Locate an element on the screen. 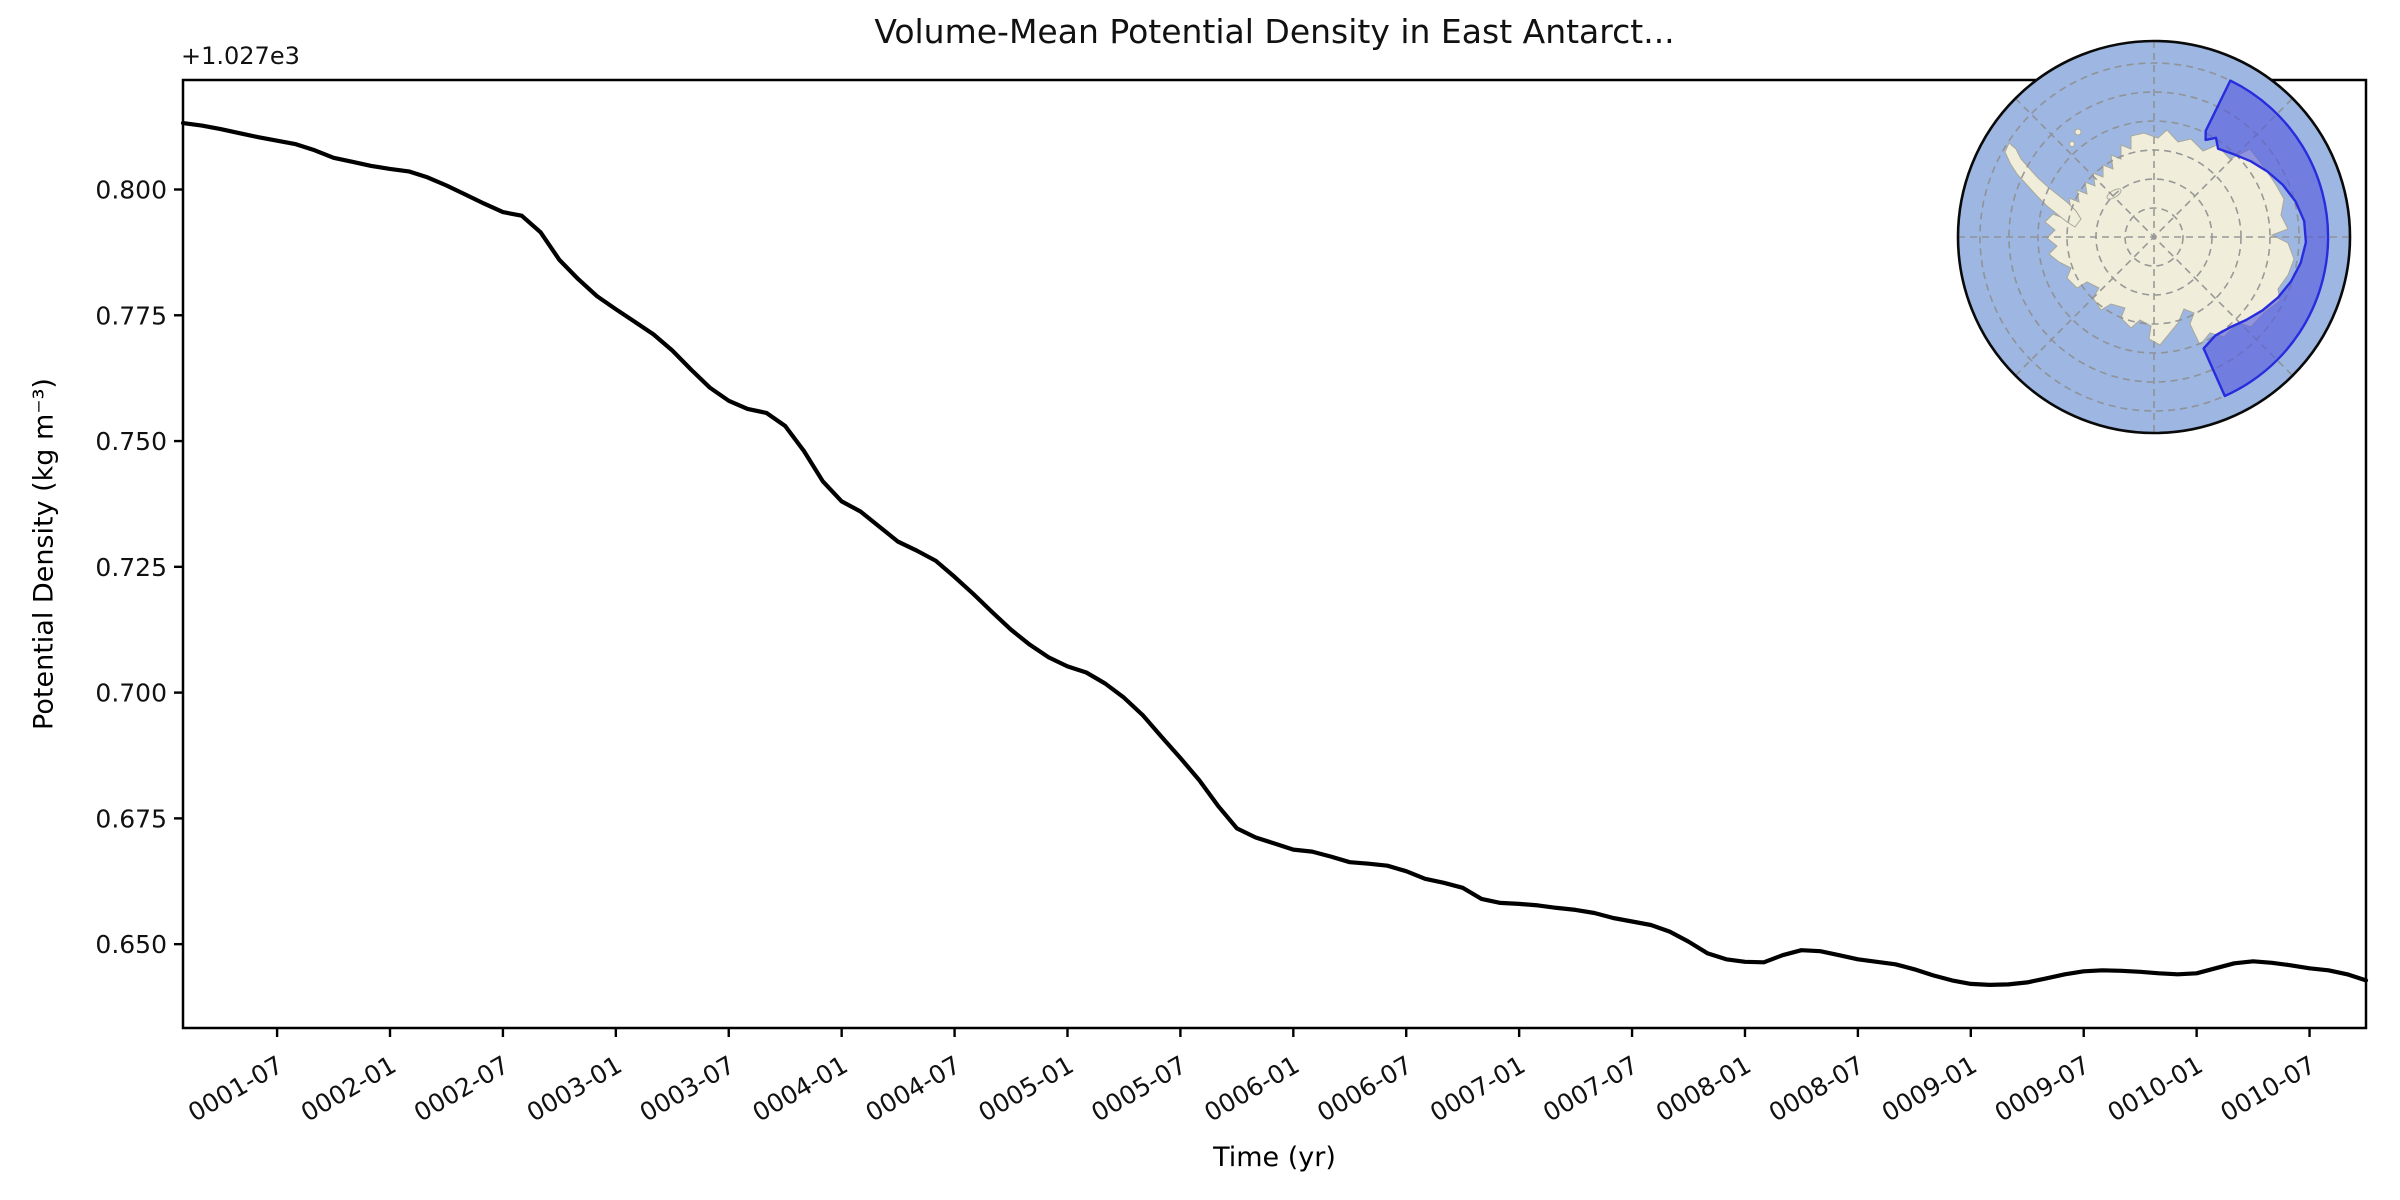  antarctica-inset-map is located at coordinates (2154, 237).